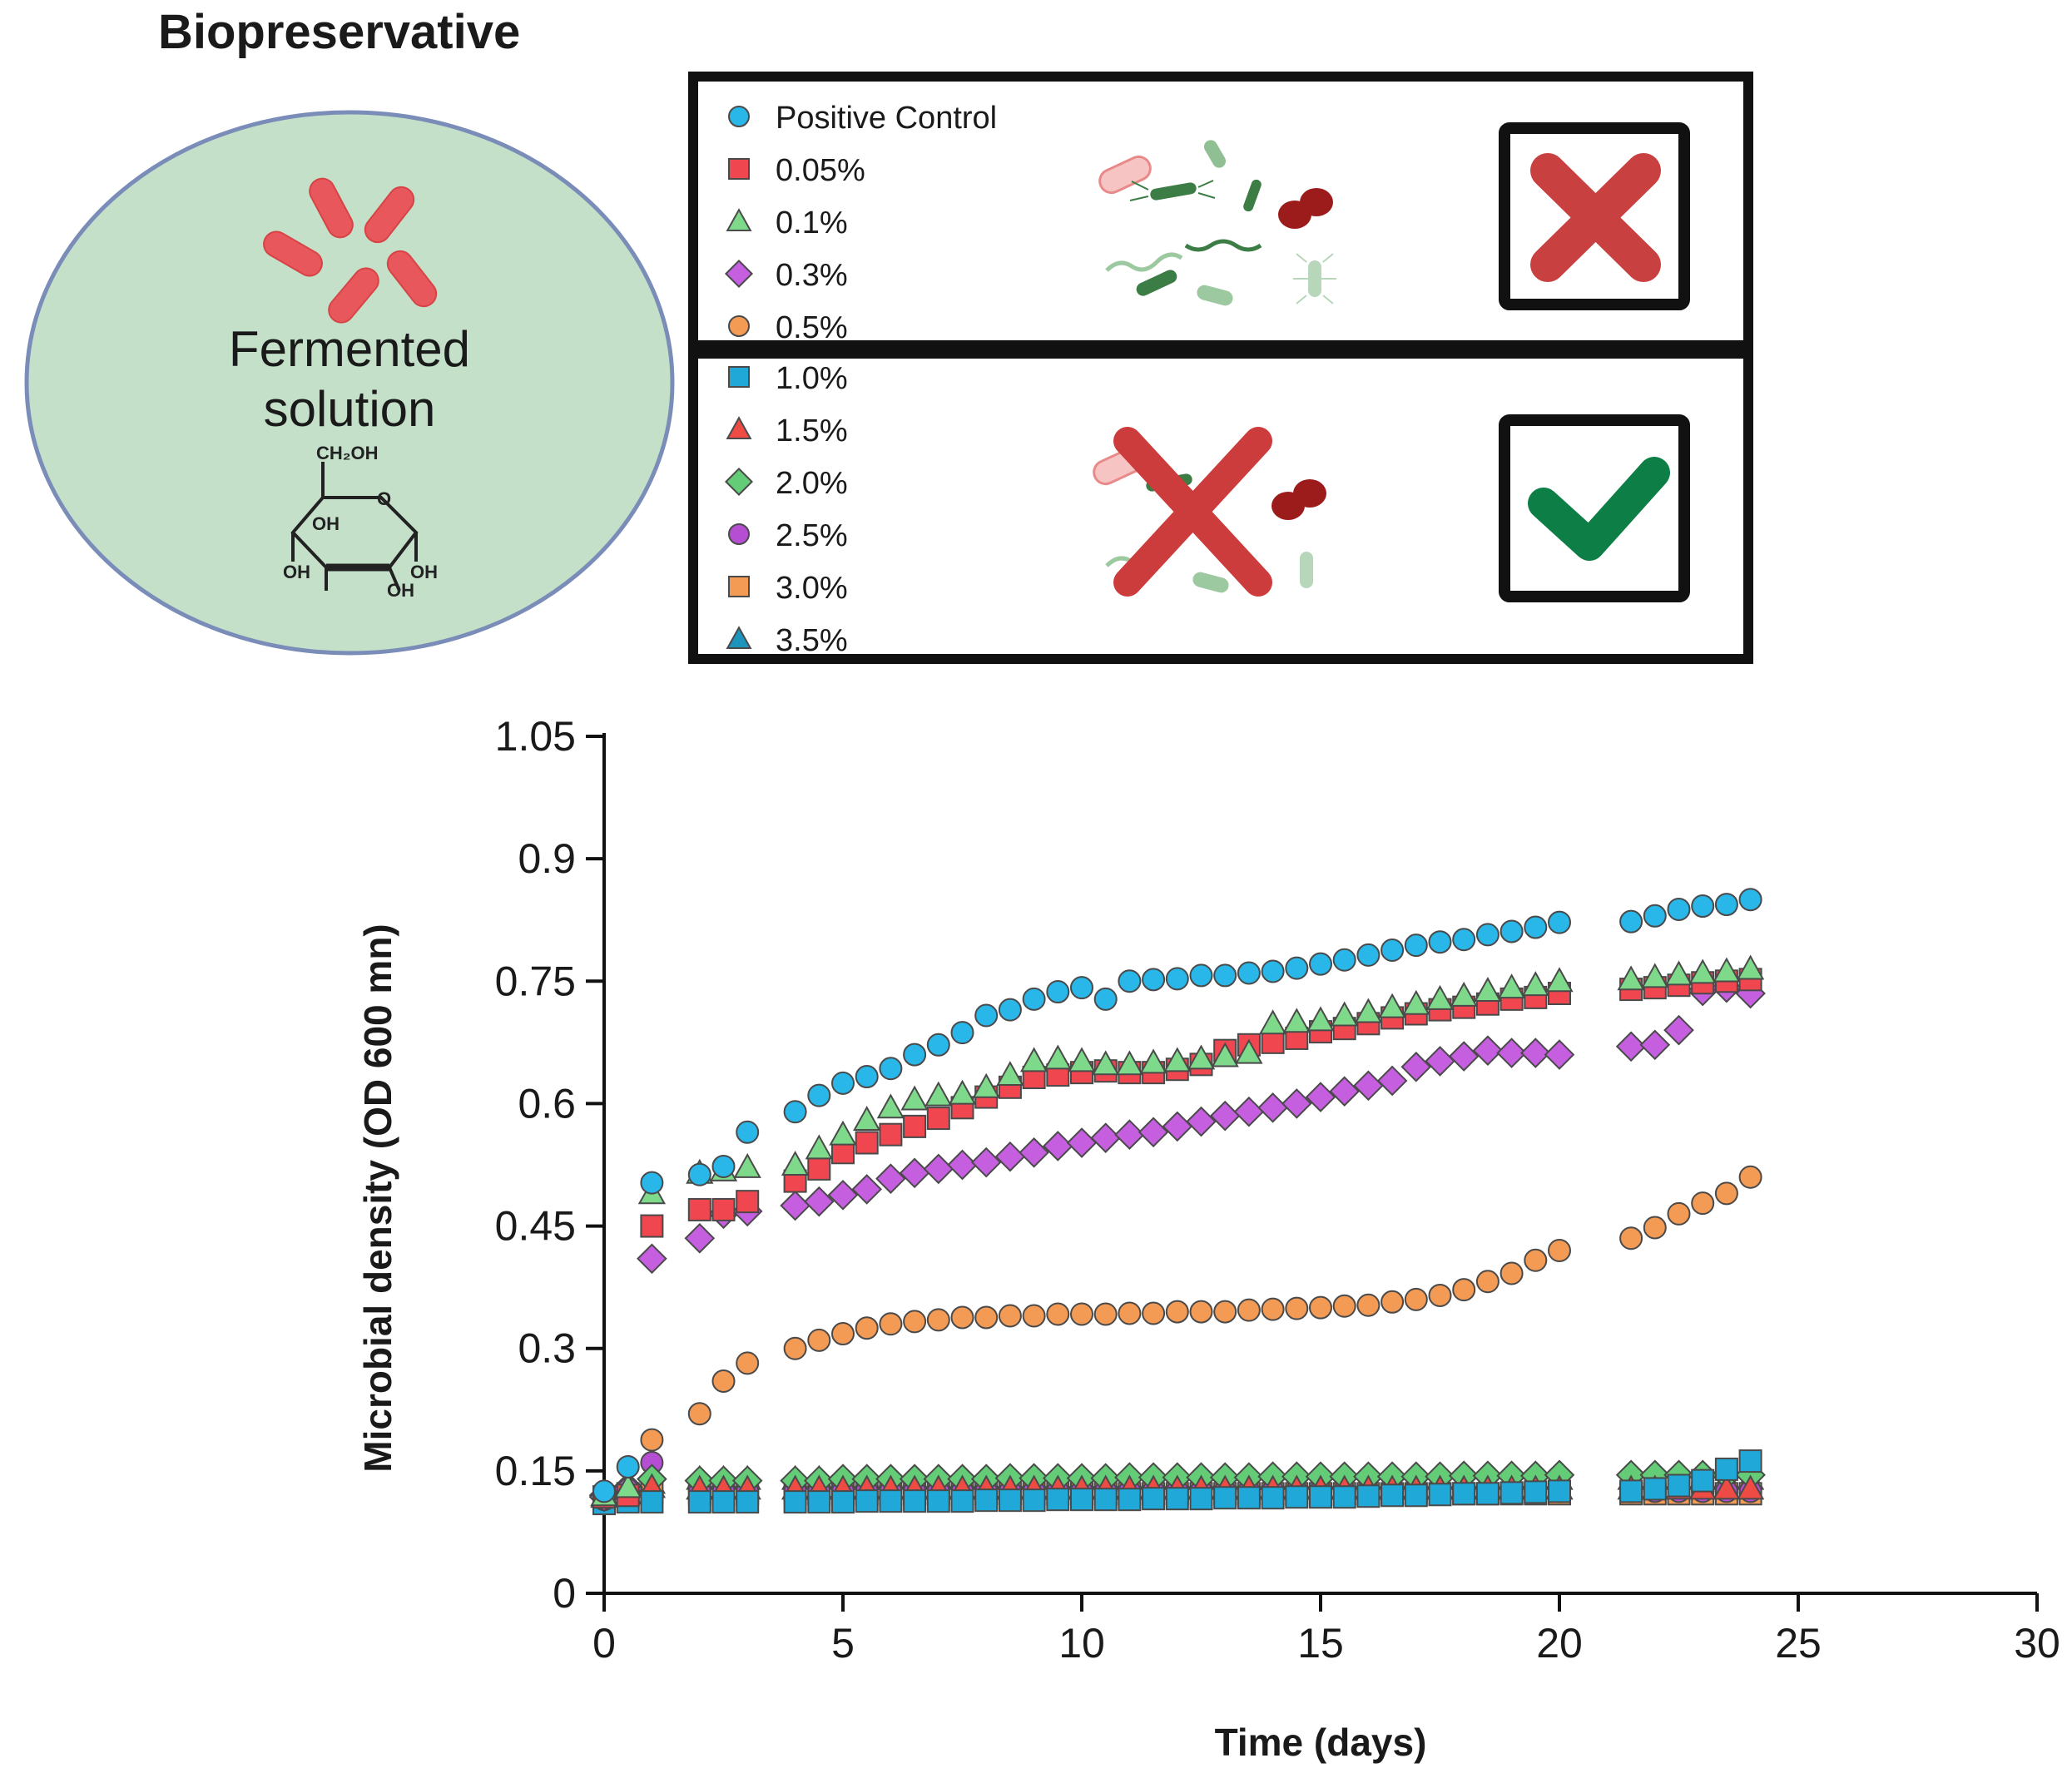 The image size is (2072, 1778). What do you see at coordinates (384, 498) in the screenshot?
I see `sugar-label-ring-o: O` at bounding box center [384, 498].